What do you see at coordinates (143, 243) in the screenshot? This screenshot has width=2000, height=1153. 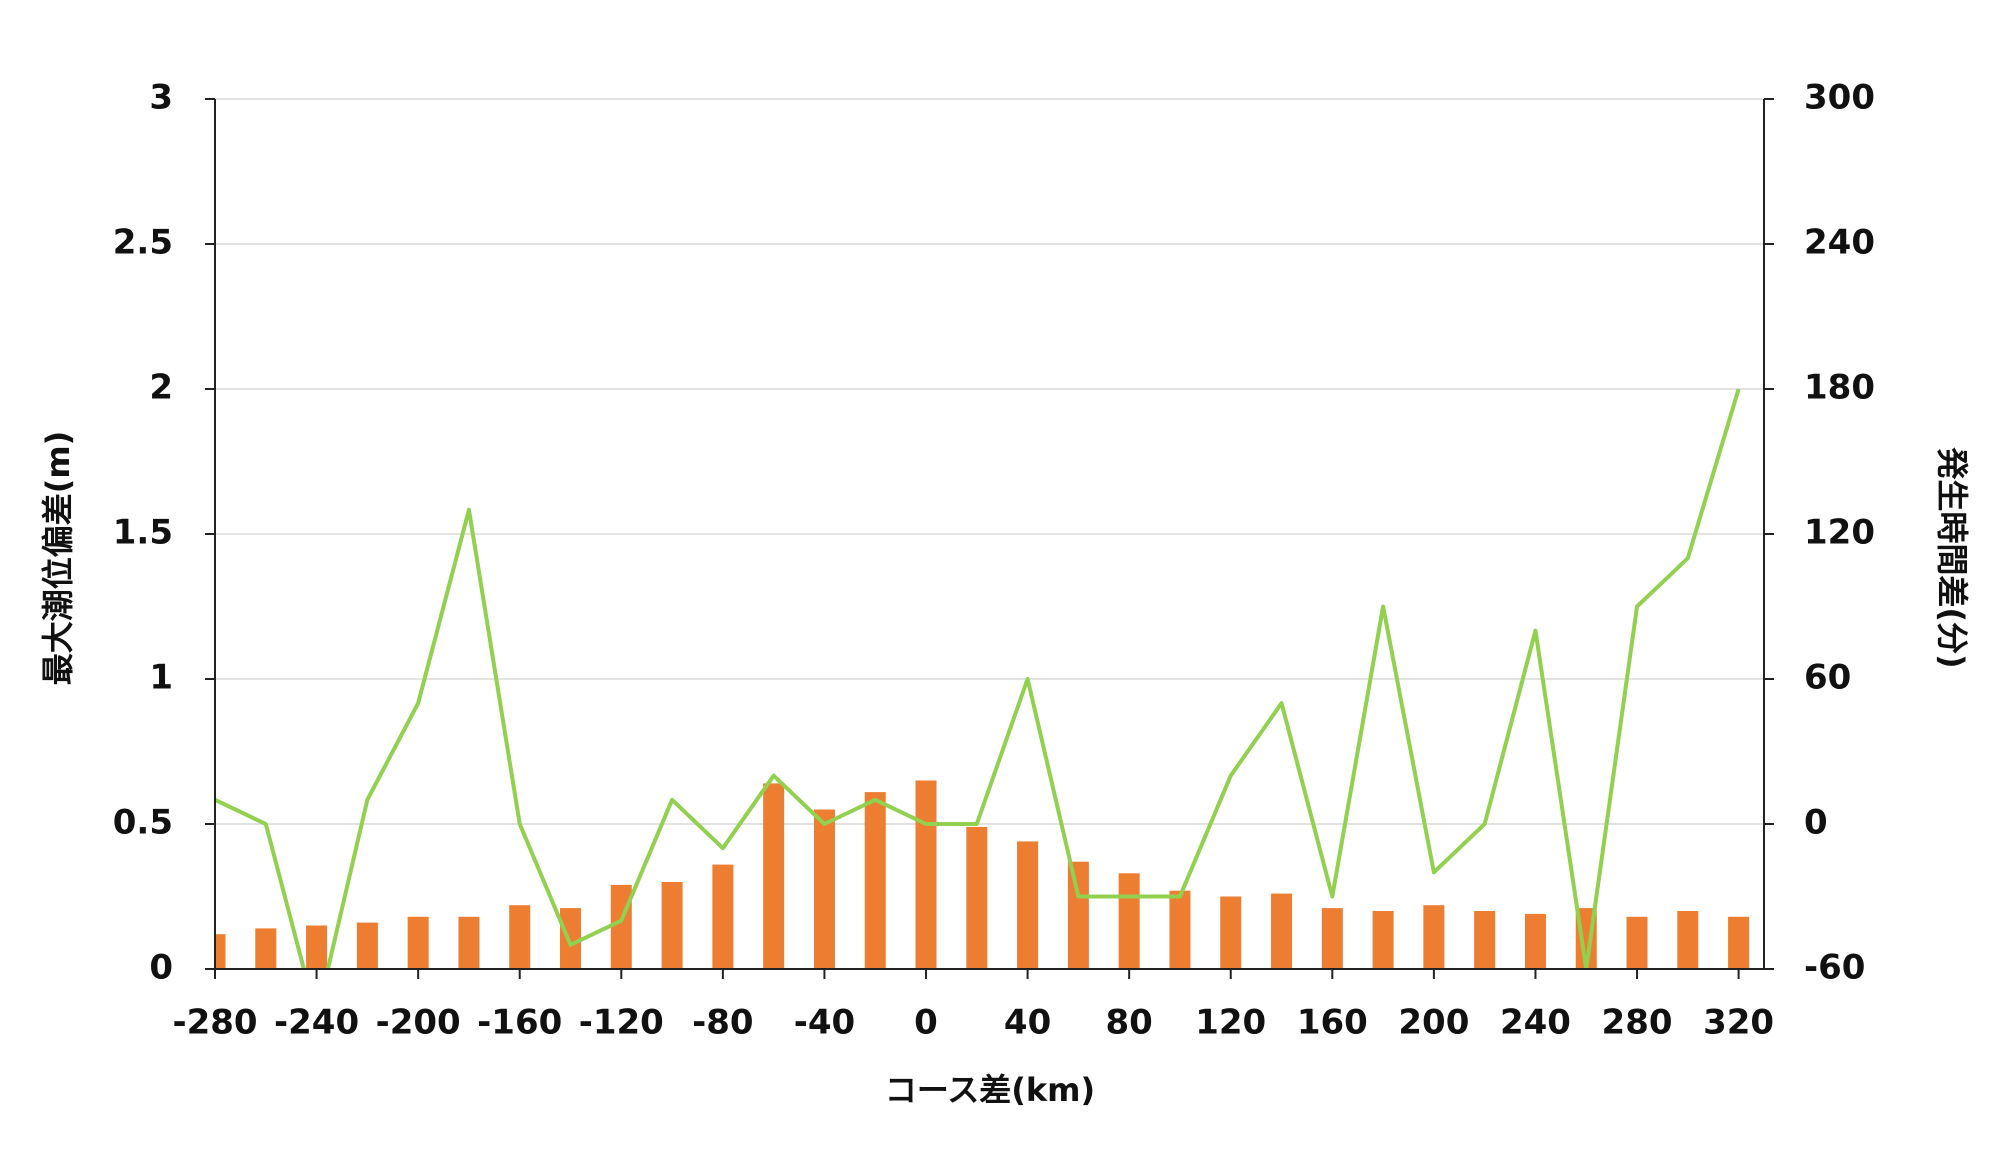 I see `y-tick-label: 2.5` at bounding box center [143, 243].